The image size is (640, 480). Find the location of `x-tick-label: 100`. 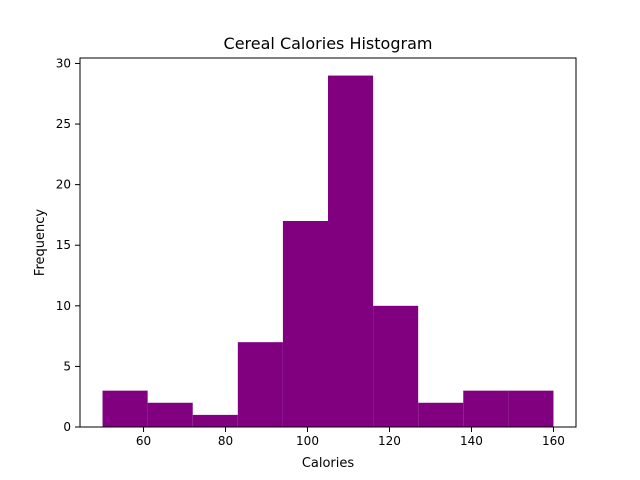

x-tick-label: 100 is located at coordinates (307, 441).